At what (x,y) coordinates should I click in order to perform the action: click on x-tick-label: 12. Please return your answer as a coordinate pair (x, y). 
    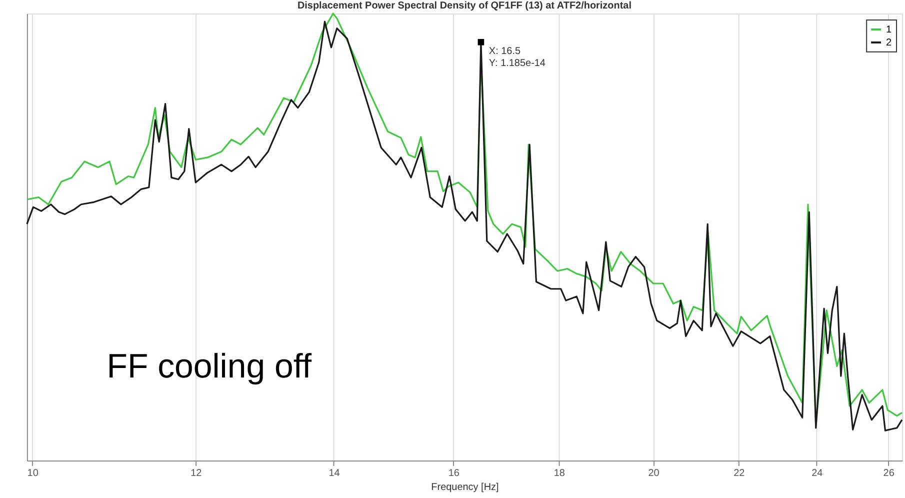
    Looking at the image, I should click on (196, 473).